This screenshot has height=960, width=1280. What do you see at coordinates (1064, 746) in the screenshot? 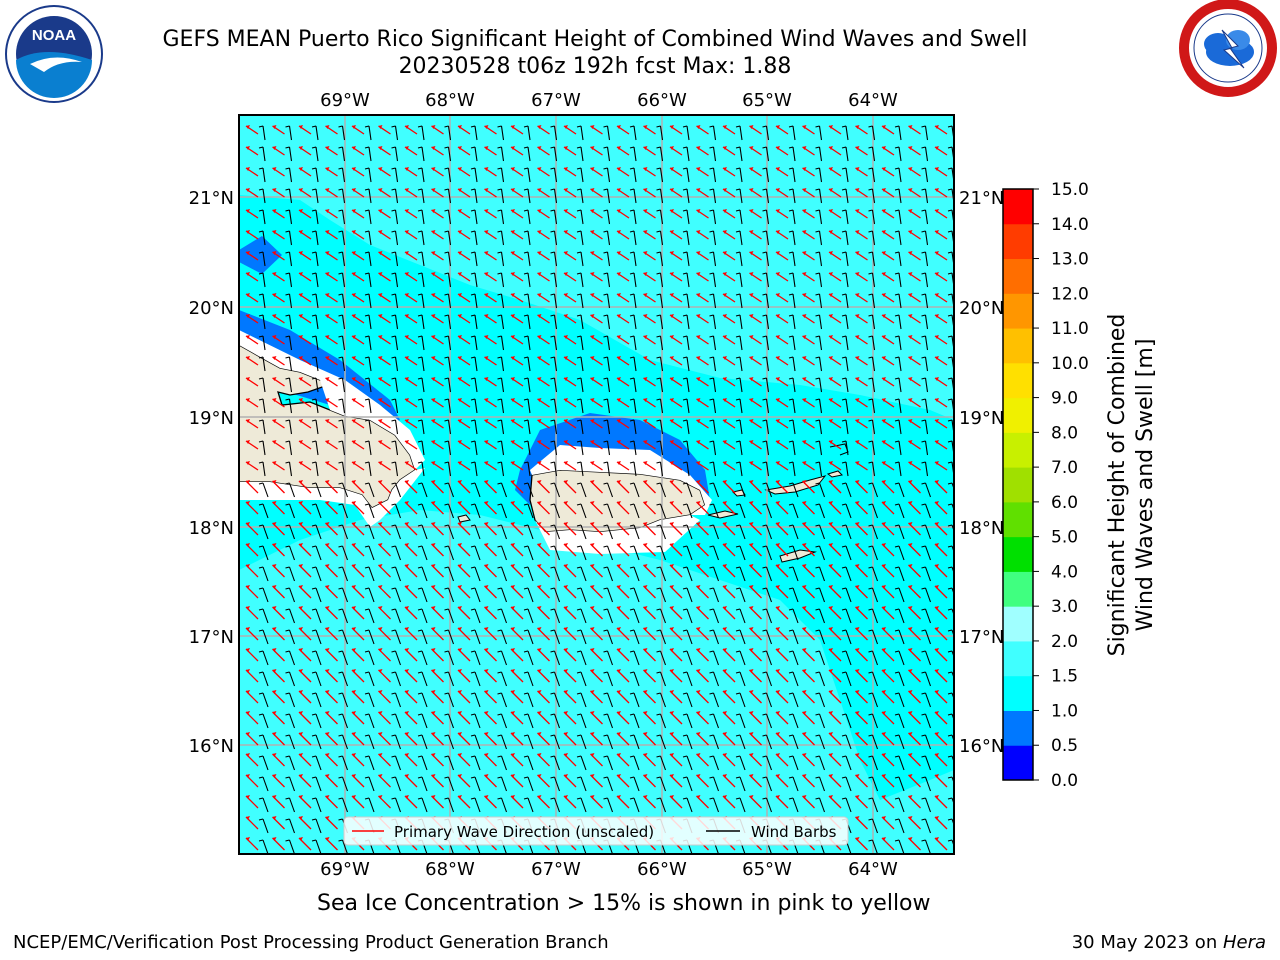
I see `colorbar-tick-label: 0.5` at bounding box center [1064, 746].